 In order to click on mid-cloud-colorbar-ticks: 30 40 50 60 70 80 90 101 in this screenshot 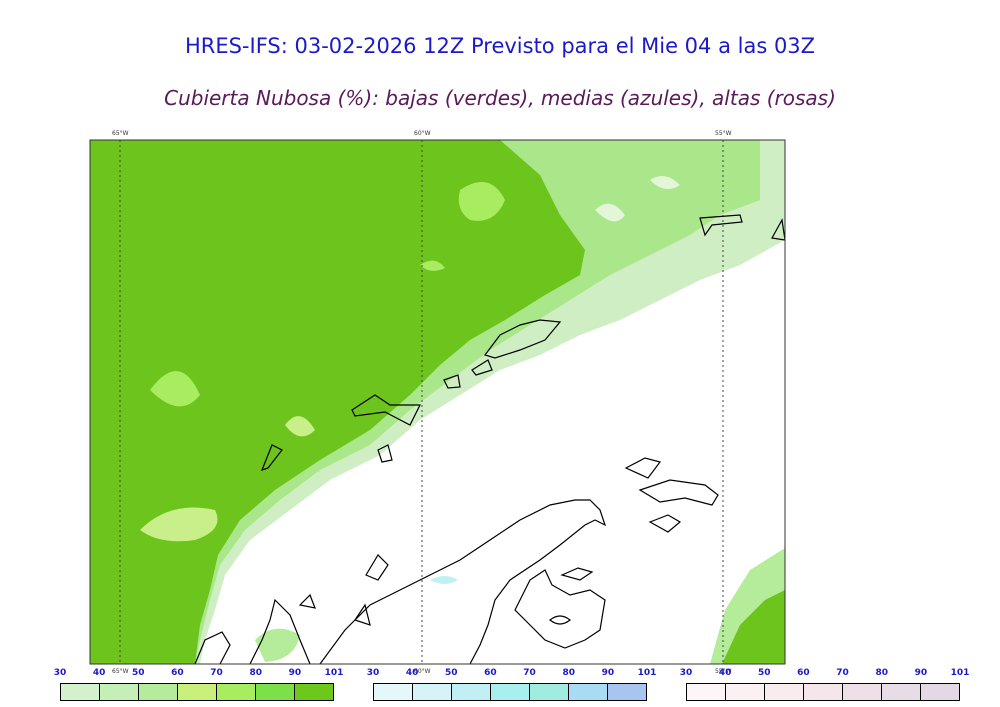, I will do `click(512, 674)`.